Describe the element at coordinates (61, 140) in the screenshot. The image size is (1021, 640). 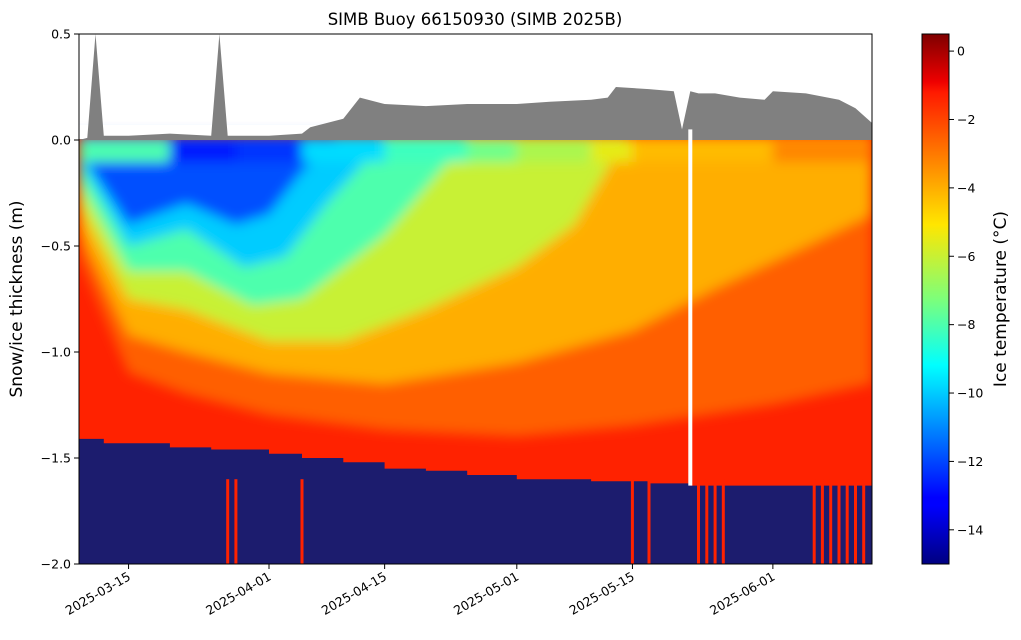
I see `y-tick-label: 0.0` at that location.